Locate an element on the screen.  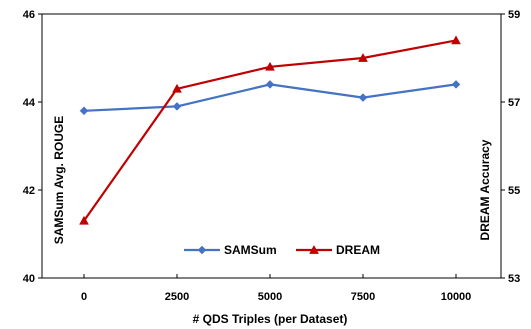
x-tick-label: 5000 is located at coordinates (270, 297).